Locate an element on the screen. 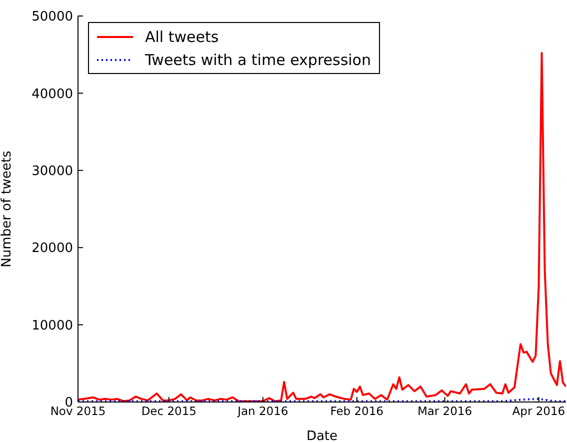 The width and height of the screenshot is (567, 442). x-tick-label: Mar 2016 is located at coordinates (444, 411).